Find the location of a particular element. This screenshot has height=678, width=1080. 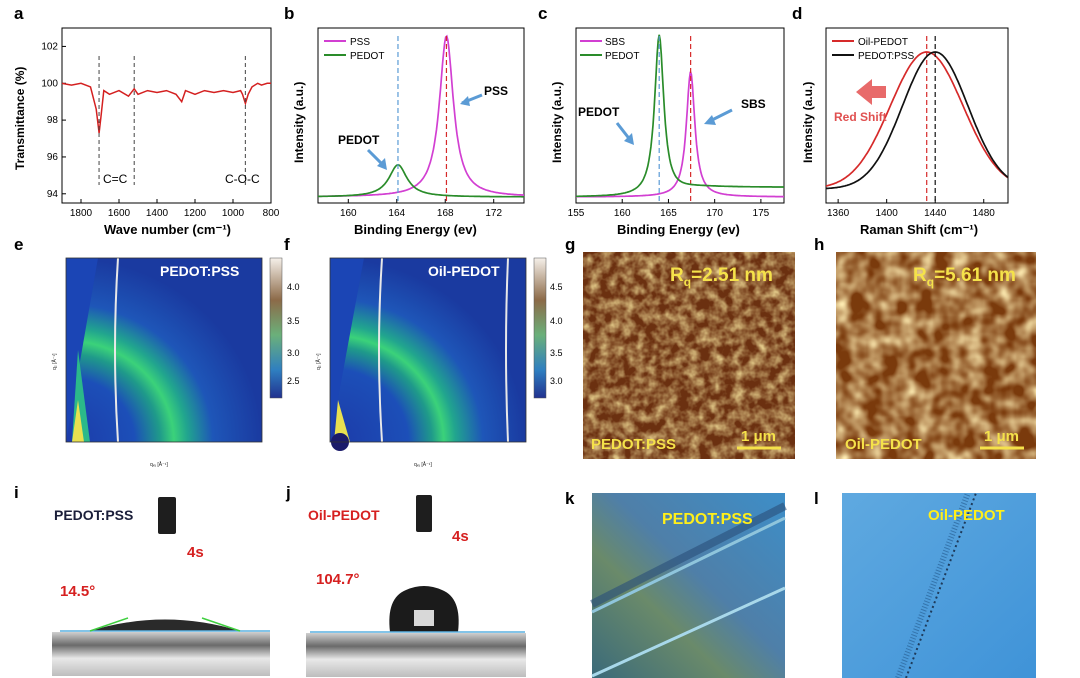

gixd-e-title: PEDOT:PSS is located at coordinates (199, 271).